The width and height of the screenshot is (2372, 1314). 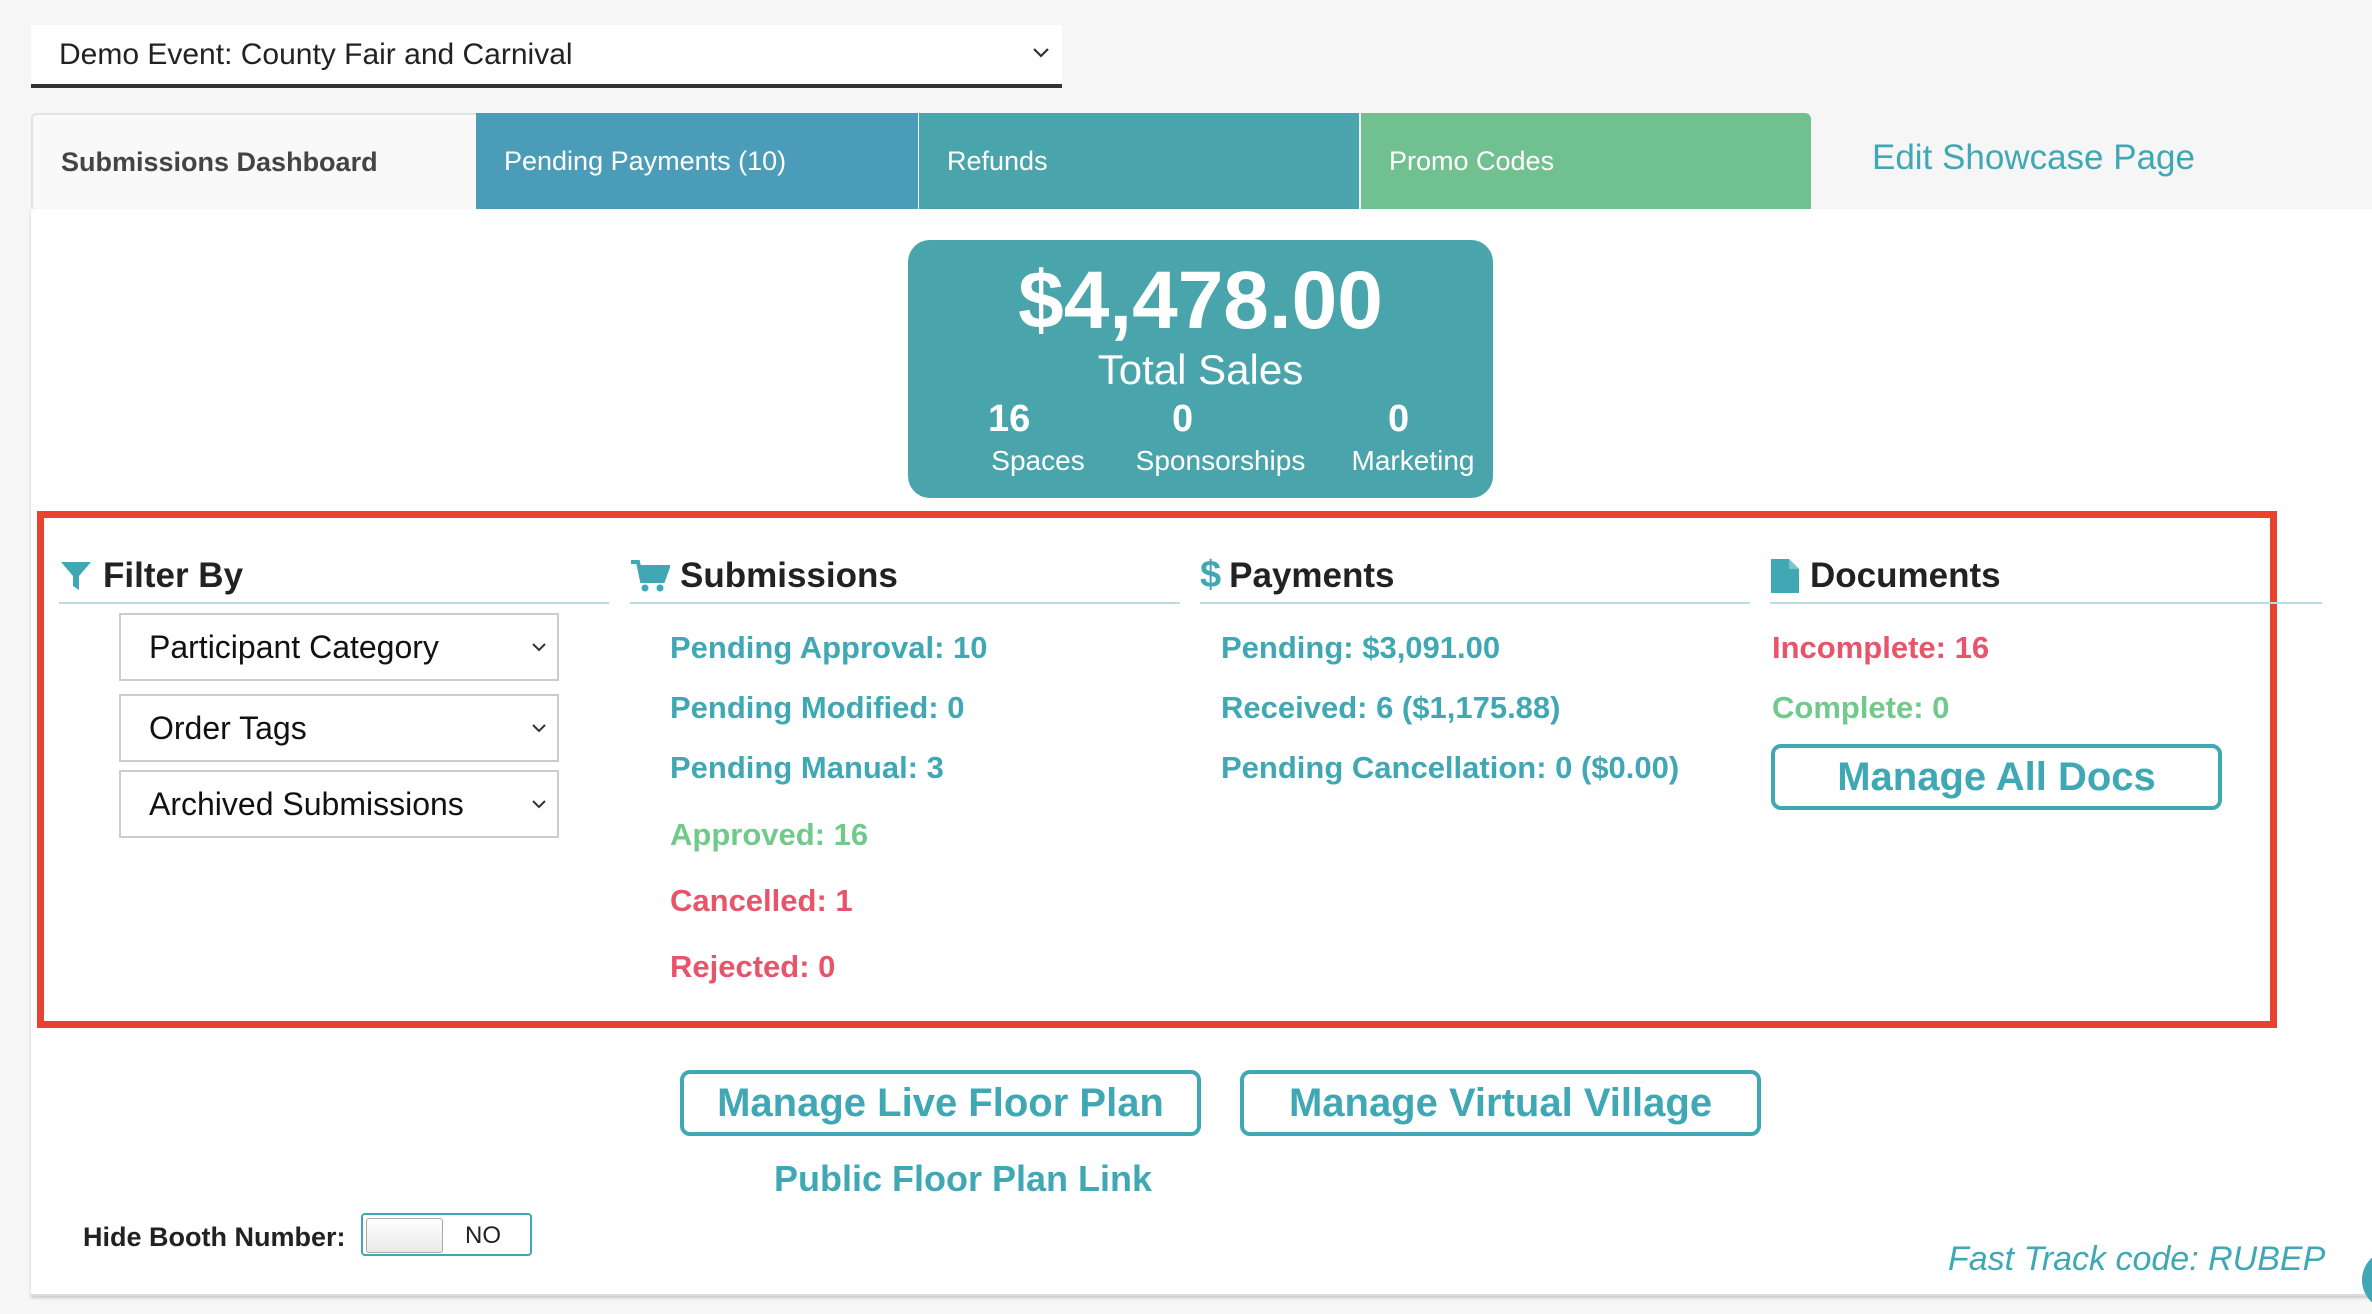 What do you see at coordinates (769, 834) in the screenshot?
I see `approved-link: Approved: 16` at bounding box center [769, 834].